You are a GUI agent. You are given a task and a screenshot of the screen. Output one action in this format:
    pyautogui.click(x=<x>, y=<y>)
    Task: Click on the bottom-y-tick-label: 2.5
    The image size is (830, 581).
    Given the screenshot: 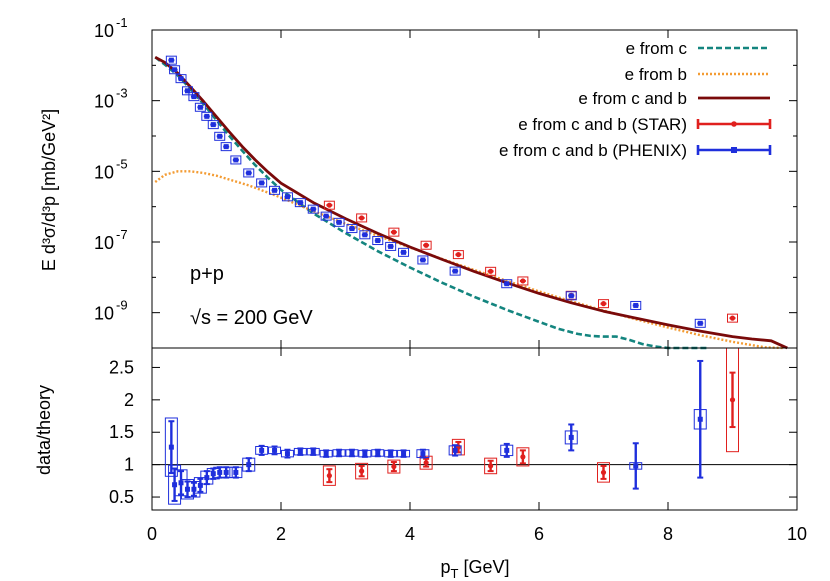 What is the action you would take?
    pyautogui.click(x=121, y=367)
    